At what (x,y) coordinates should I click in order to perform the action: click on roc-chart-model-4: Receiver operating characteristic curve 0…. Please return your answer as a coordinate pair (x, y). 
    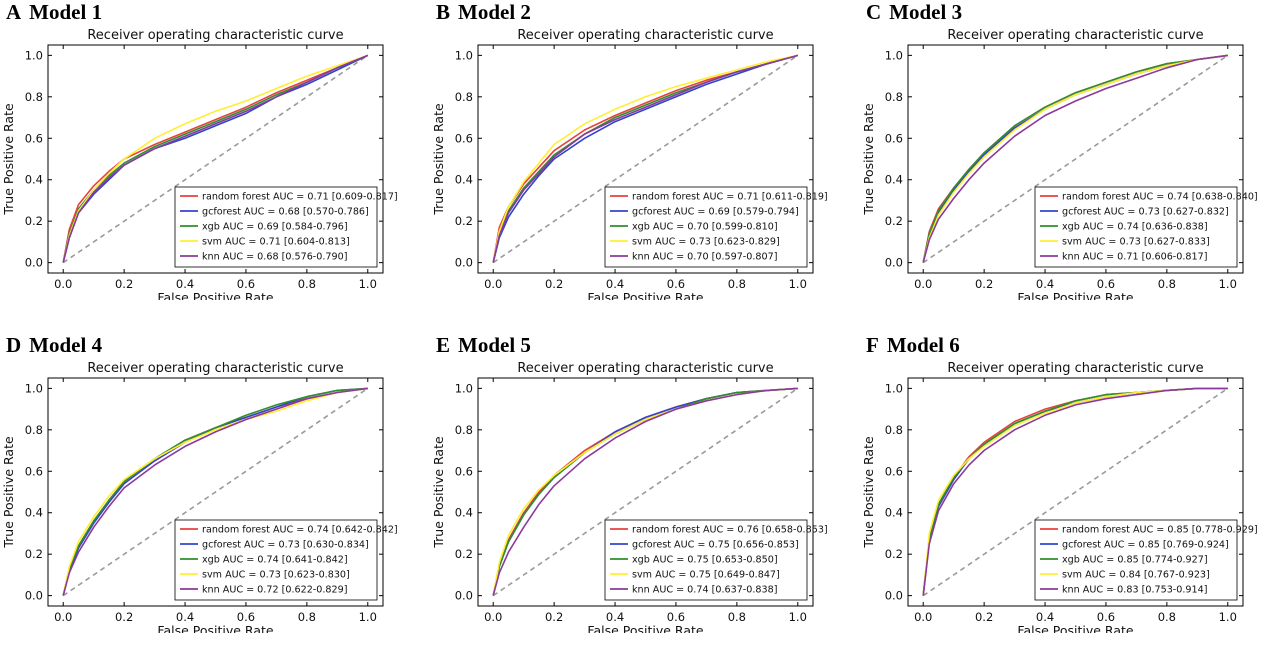
    Looking at the image, I should click on (199, 497).